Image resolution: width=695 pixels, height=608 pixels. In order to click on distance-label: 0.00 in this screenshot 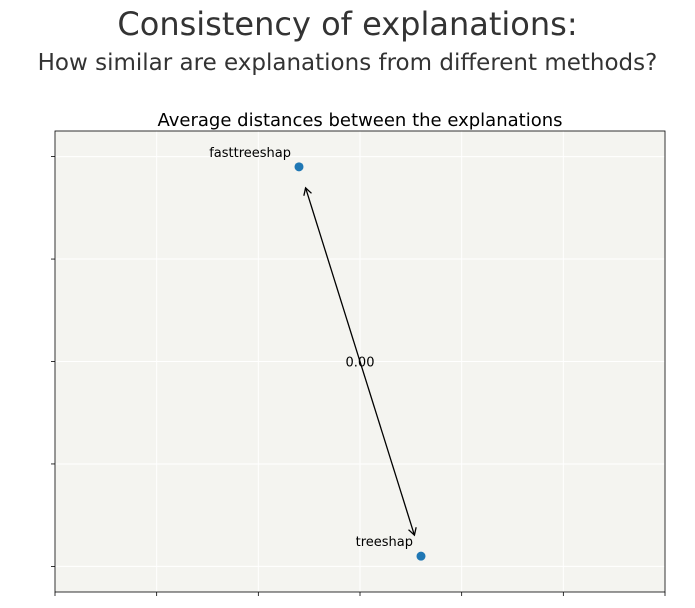, I will do `click(360, 363)`.